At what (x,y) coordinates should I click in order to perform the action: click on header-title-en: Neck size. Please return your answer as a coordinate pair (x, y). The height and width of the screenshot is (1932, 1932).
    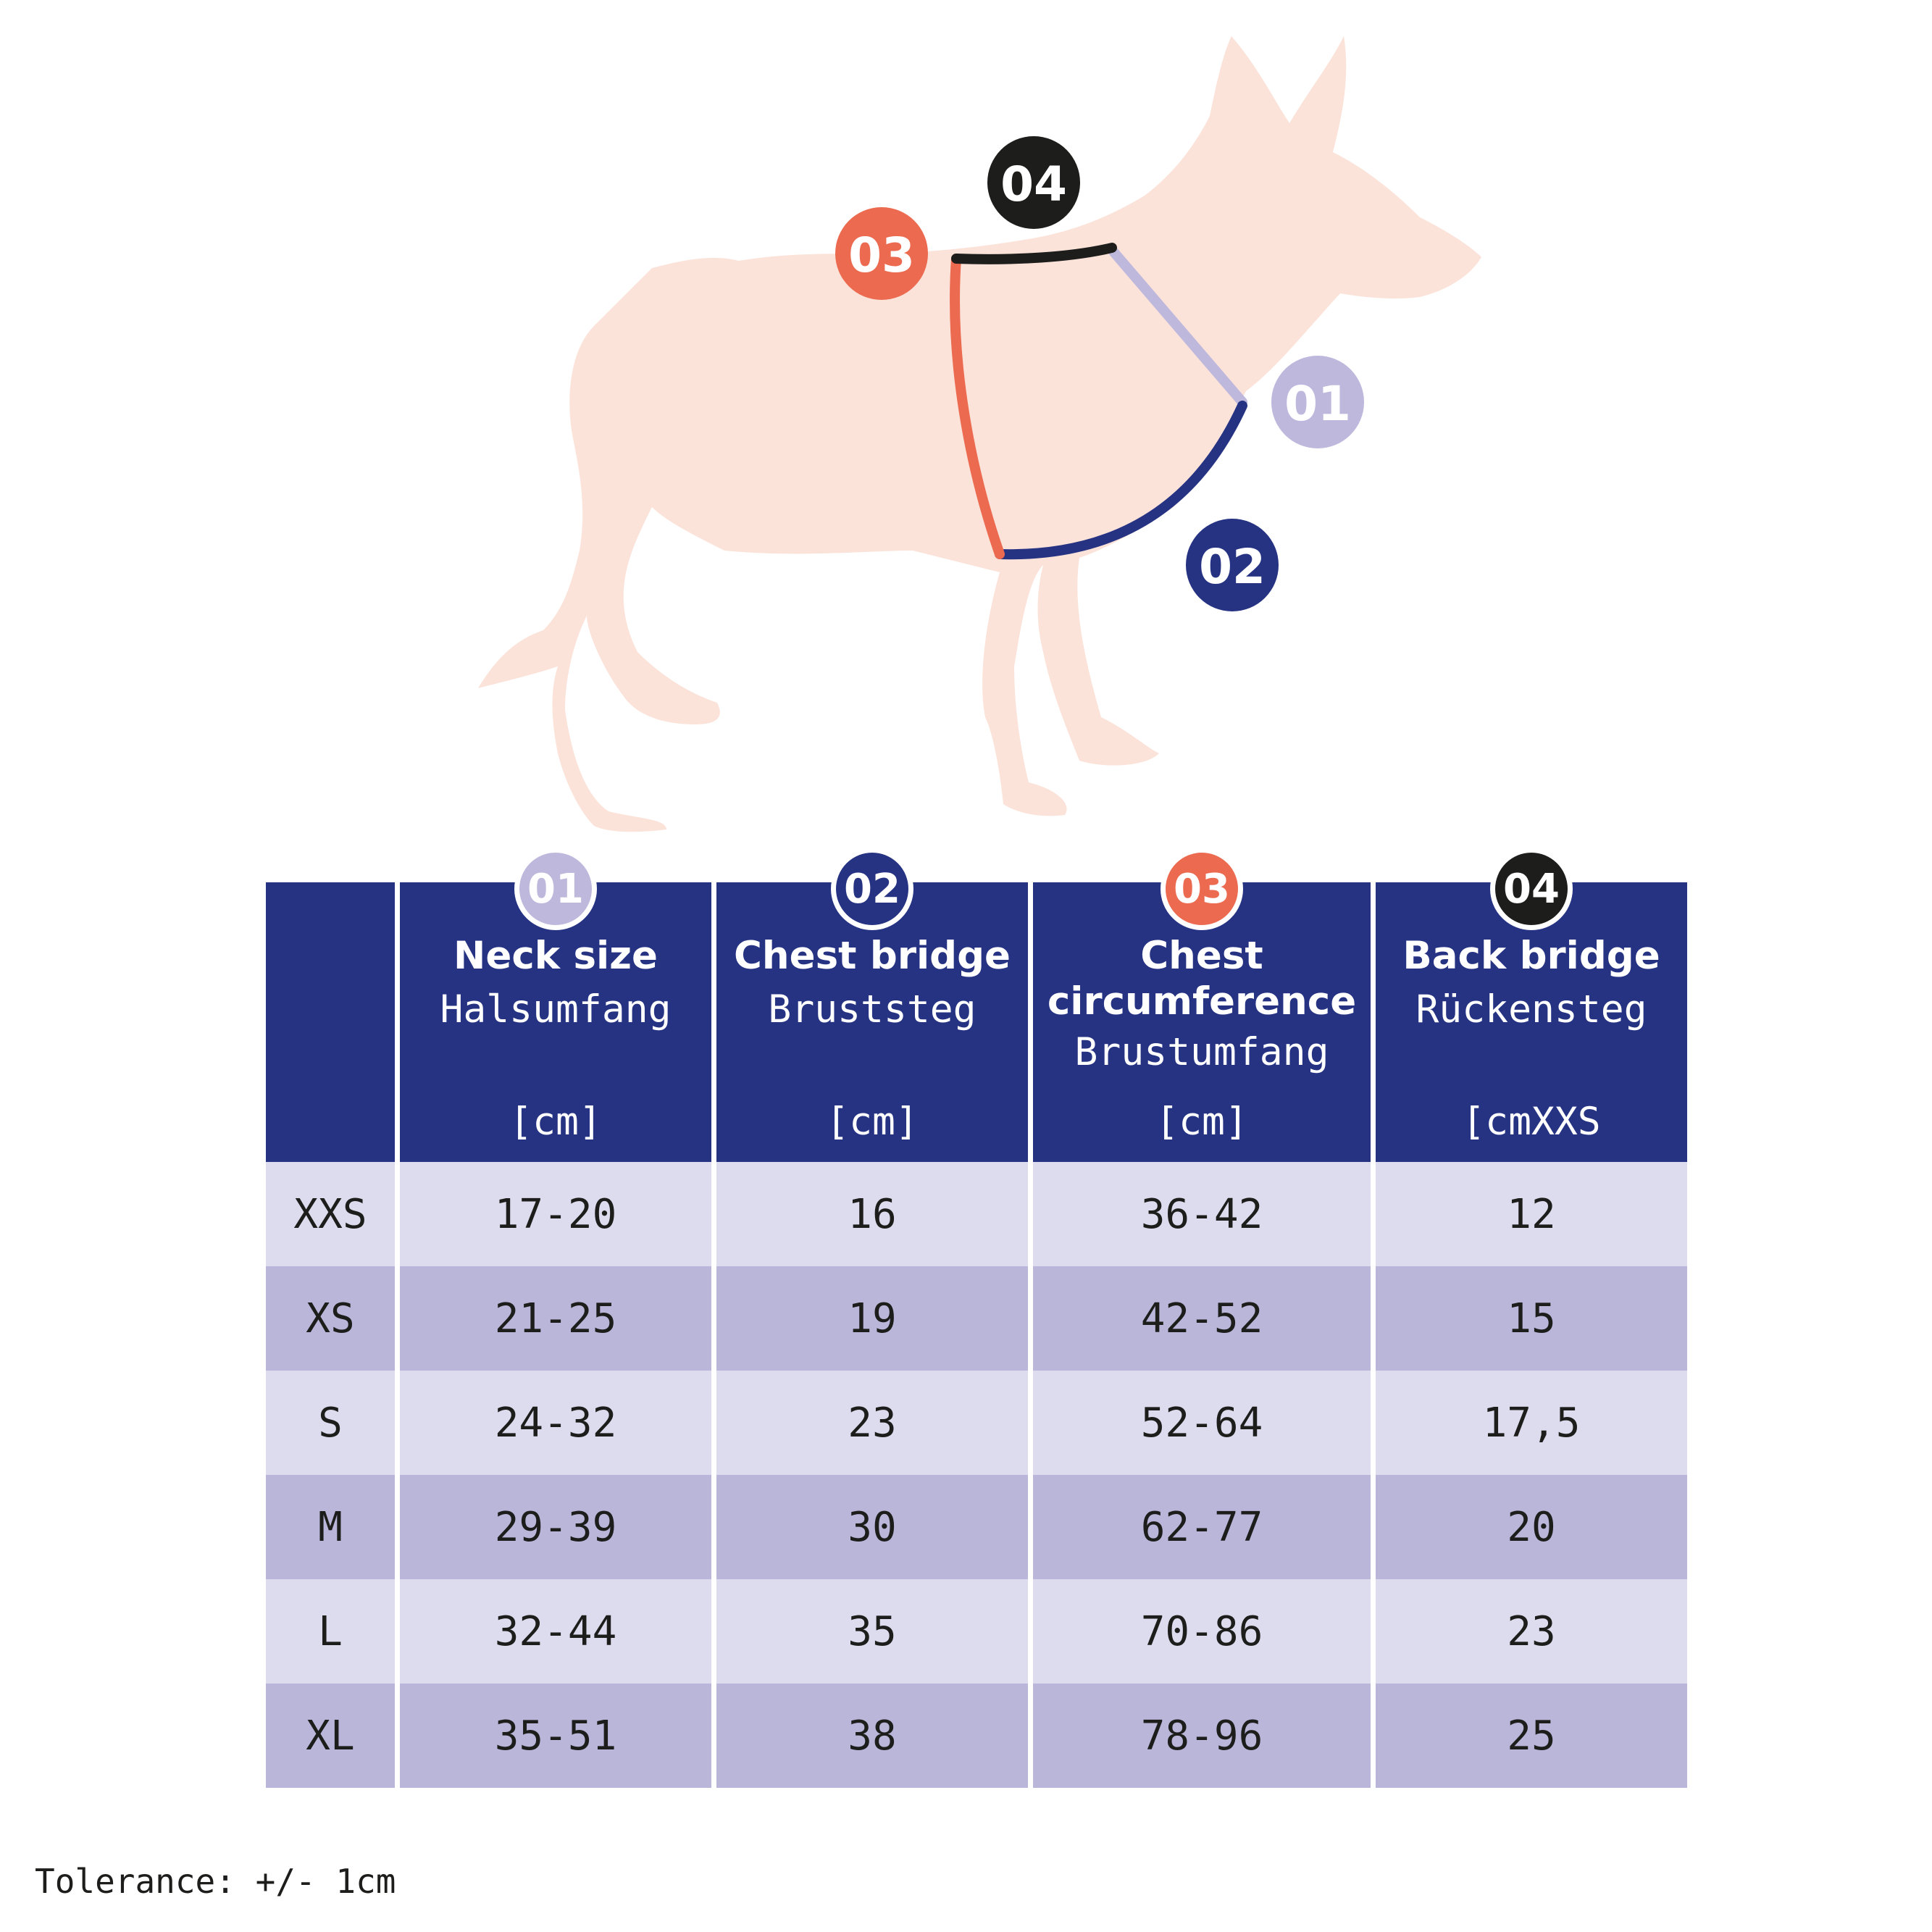
    Looking at the image, I should click on (555, 956).